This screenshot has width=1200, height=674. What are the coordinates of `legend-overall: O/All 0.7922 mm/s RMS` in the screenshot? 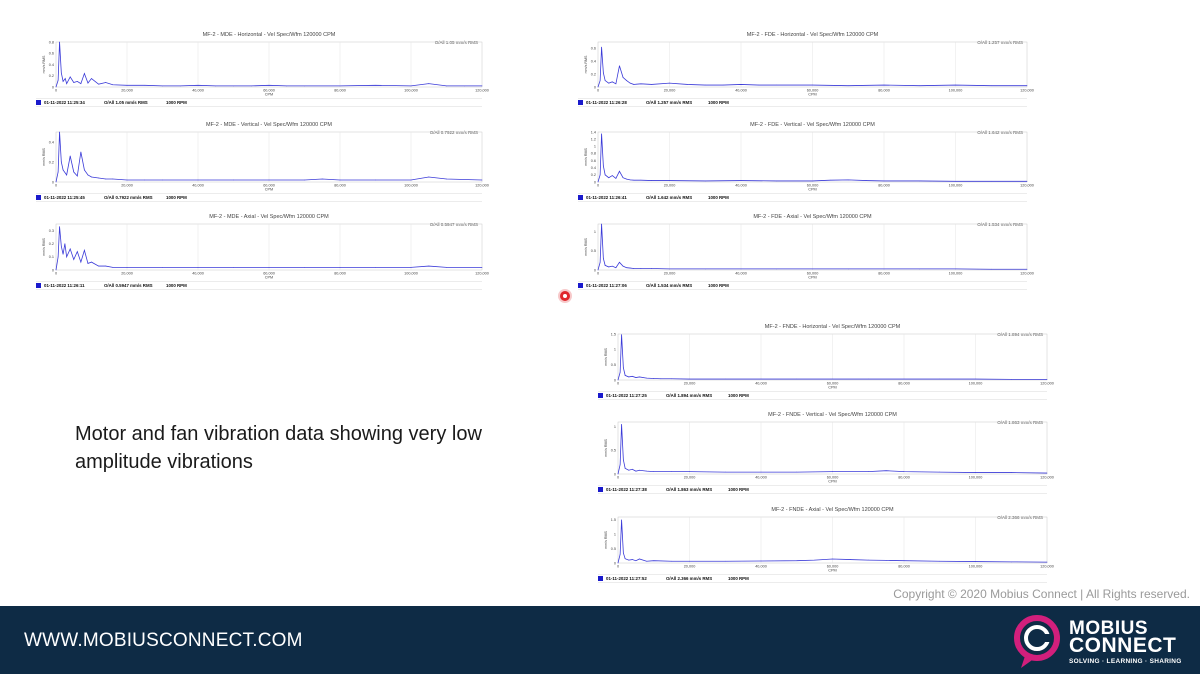 It's located at (128, 197).